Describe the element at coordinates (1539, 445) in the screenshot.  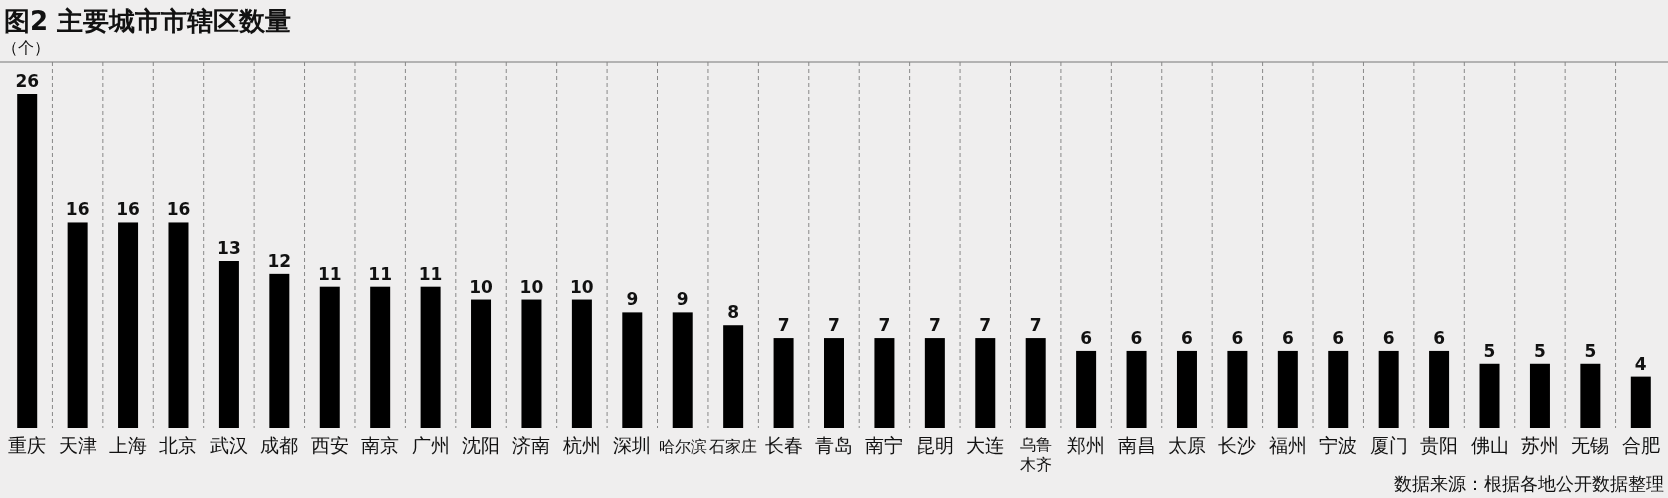
I see `x-tick-label: 苏州` at that location.